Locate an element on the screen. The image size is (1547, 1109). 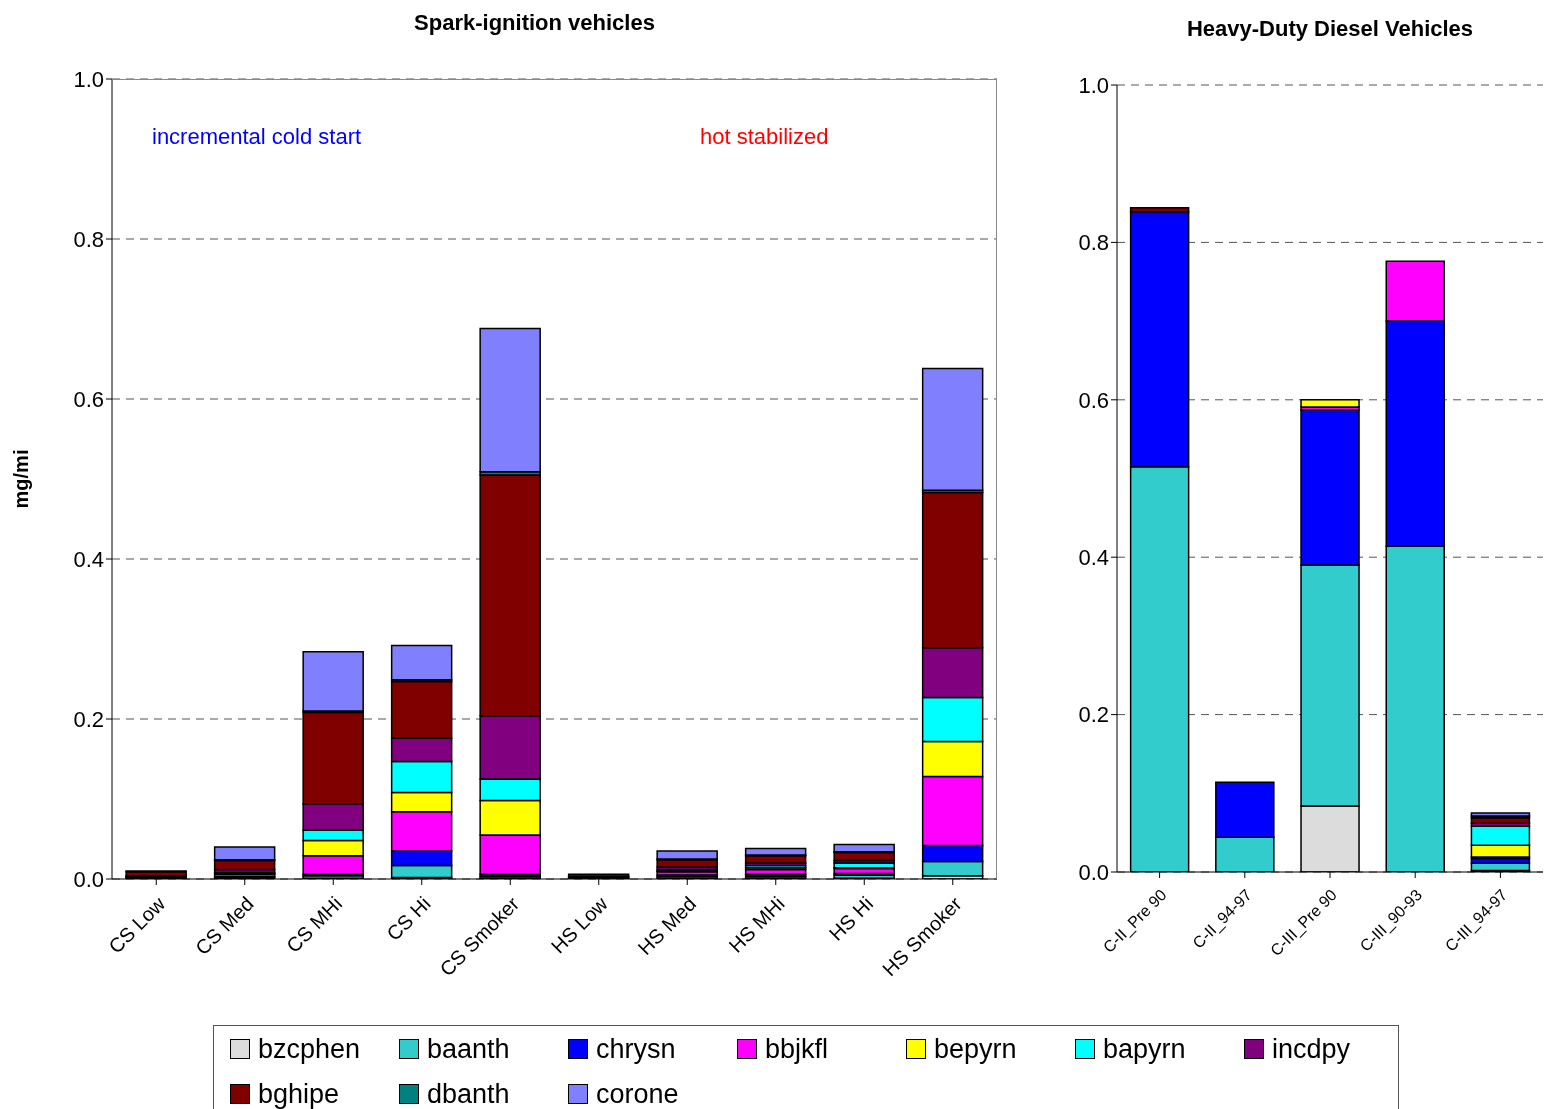
legend-label: chrysn is located at coordinates (636, 1049).